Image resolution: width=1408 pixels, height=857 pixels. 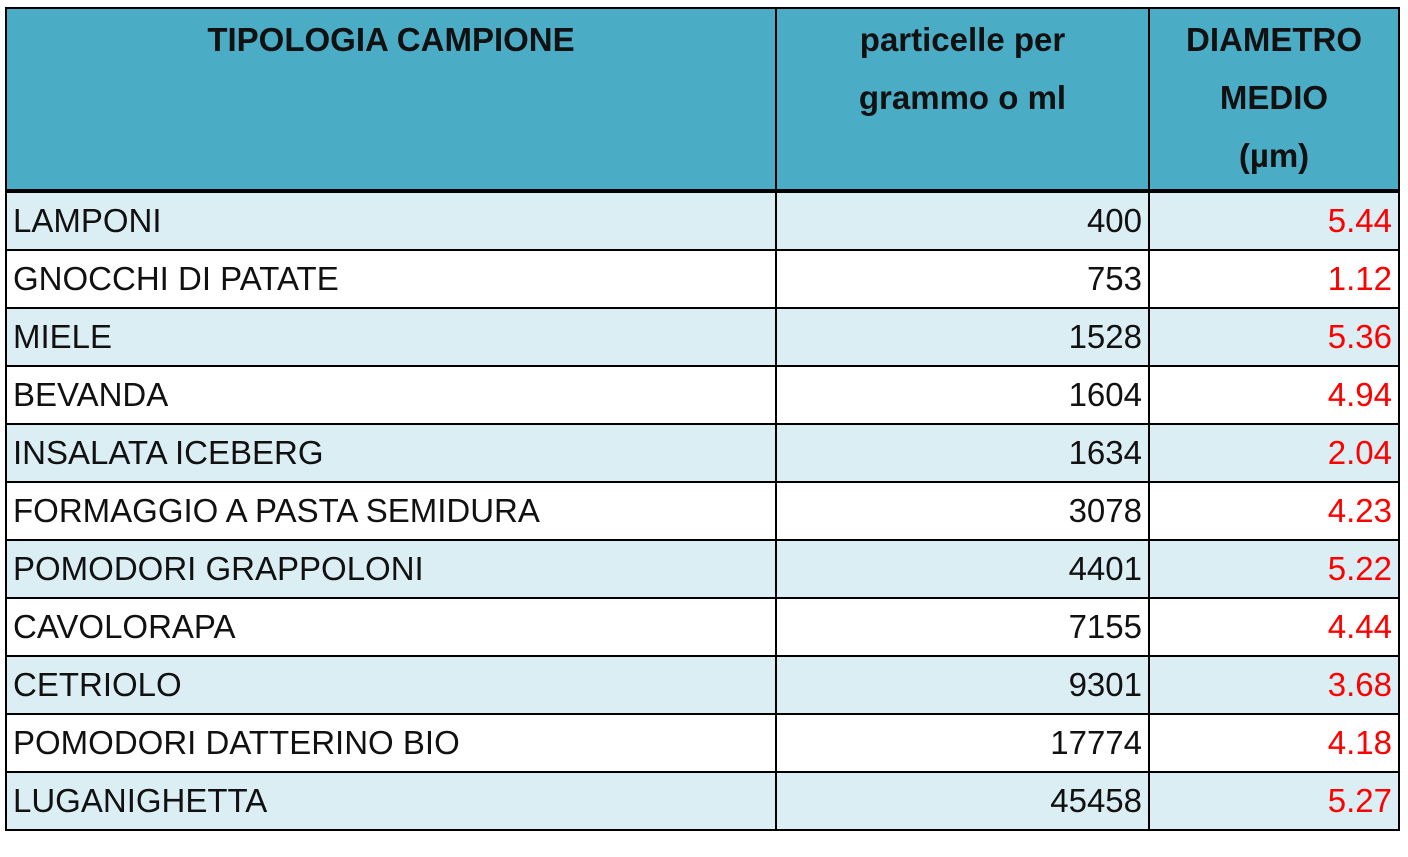 I want to click on table-row: MIELE 1528 5.36, so click(x=702, y=337).